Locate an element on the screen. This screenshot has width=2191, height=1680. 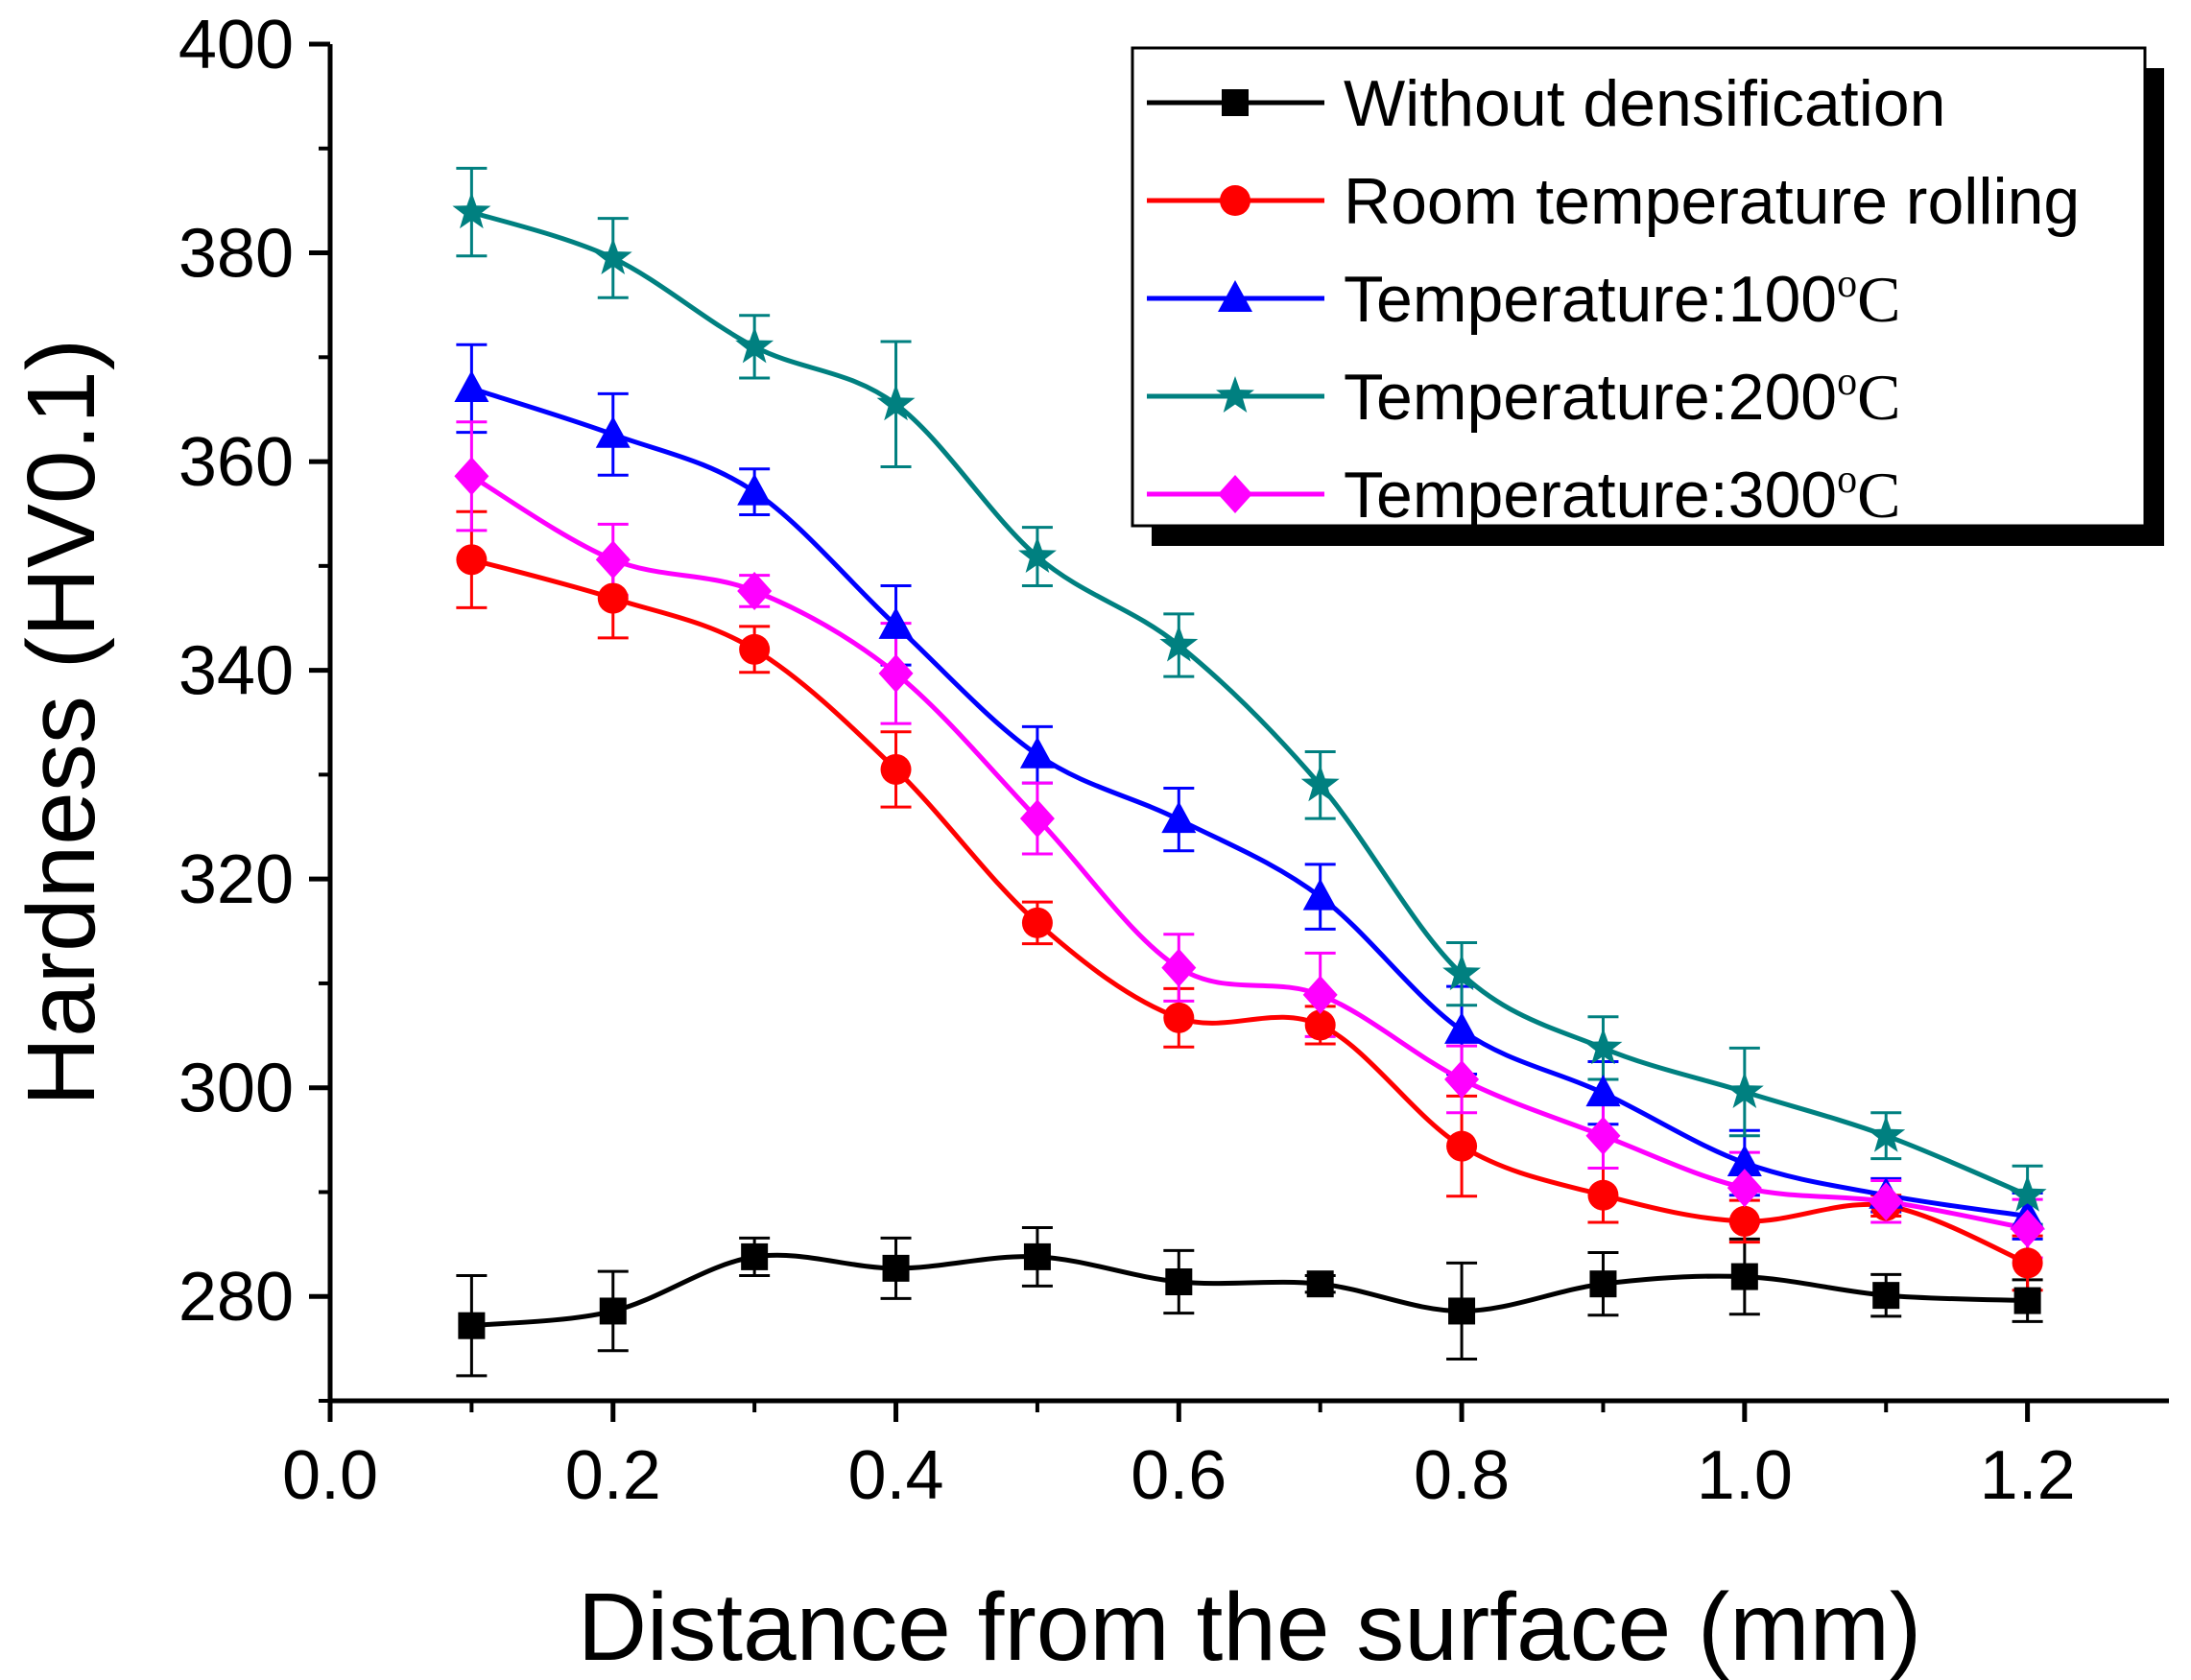
y-tick-label: 380 is located at coordinates (236, 255).